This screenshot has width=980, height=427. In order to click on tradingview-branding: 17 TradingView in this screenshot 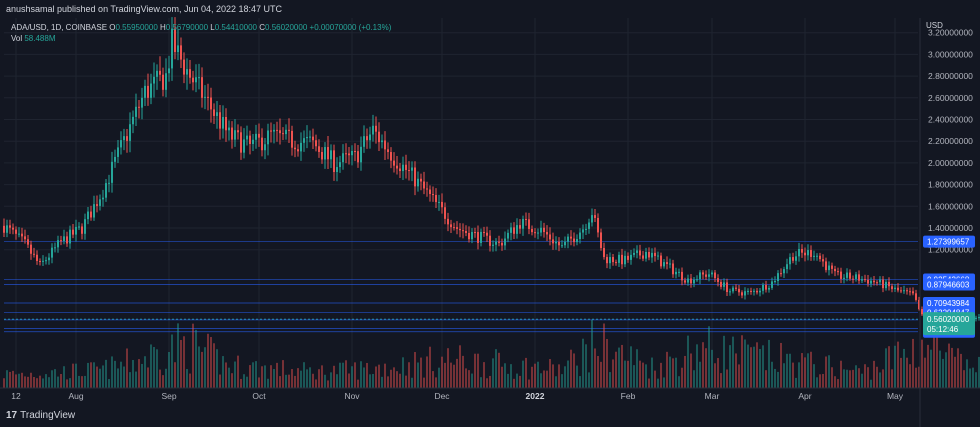, I will do `click(40, 415)`.